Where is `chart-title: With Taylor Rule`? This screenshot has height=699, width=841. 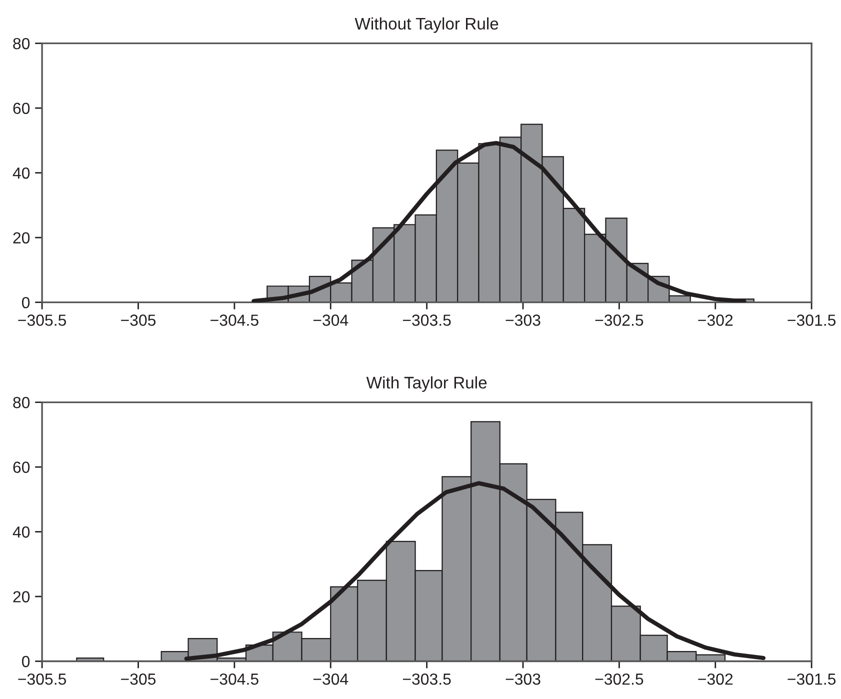 chart-title: With Taylor Rule is located at coordinates (426, 384).